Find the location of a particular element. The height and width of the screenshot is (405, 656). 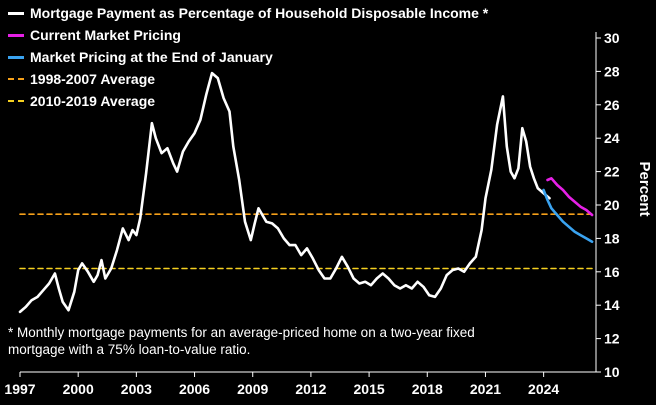

legend-item-january: Market Pricing at the End of January is located at coordinates (248, 57).